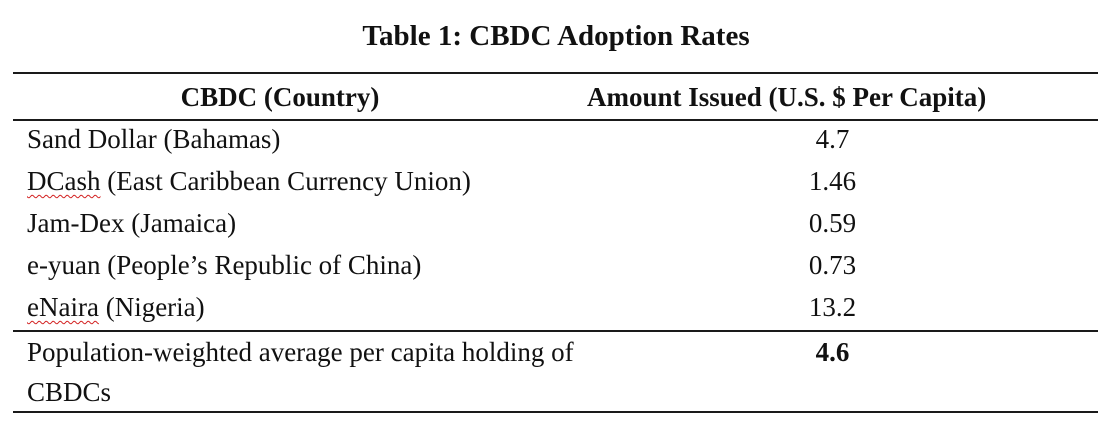 This screenshot has width=1112, height=430. What do you see at coordinates (832, 223) in the screenshot?
I see `row-value: 0.59` at bounding box center [832, 223].